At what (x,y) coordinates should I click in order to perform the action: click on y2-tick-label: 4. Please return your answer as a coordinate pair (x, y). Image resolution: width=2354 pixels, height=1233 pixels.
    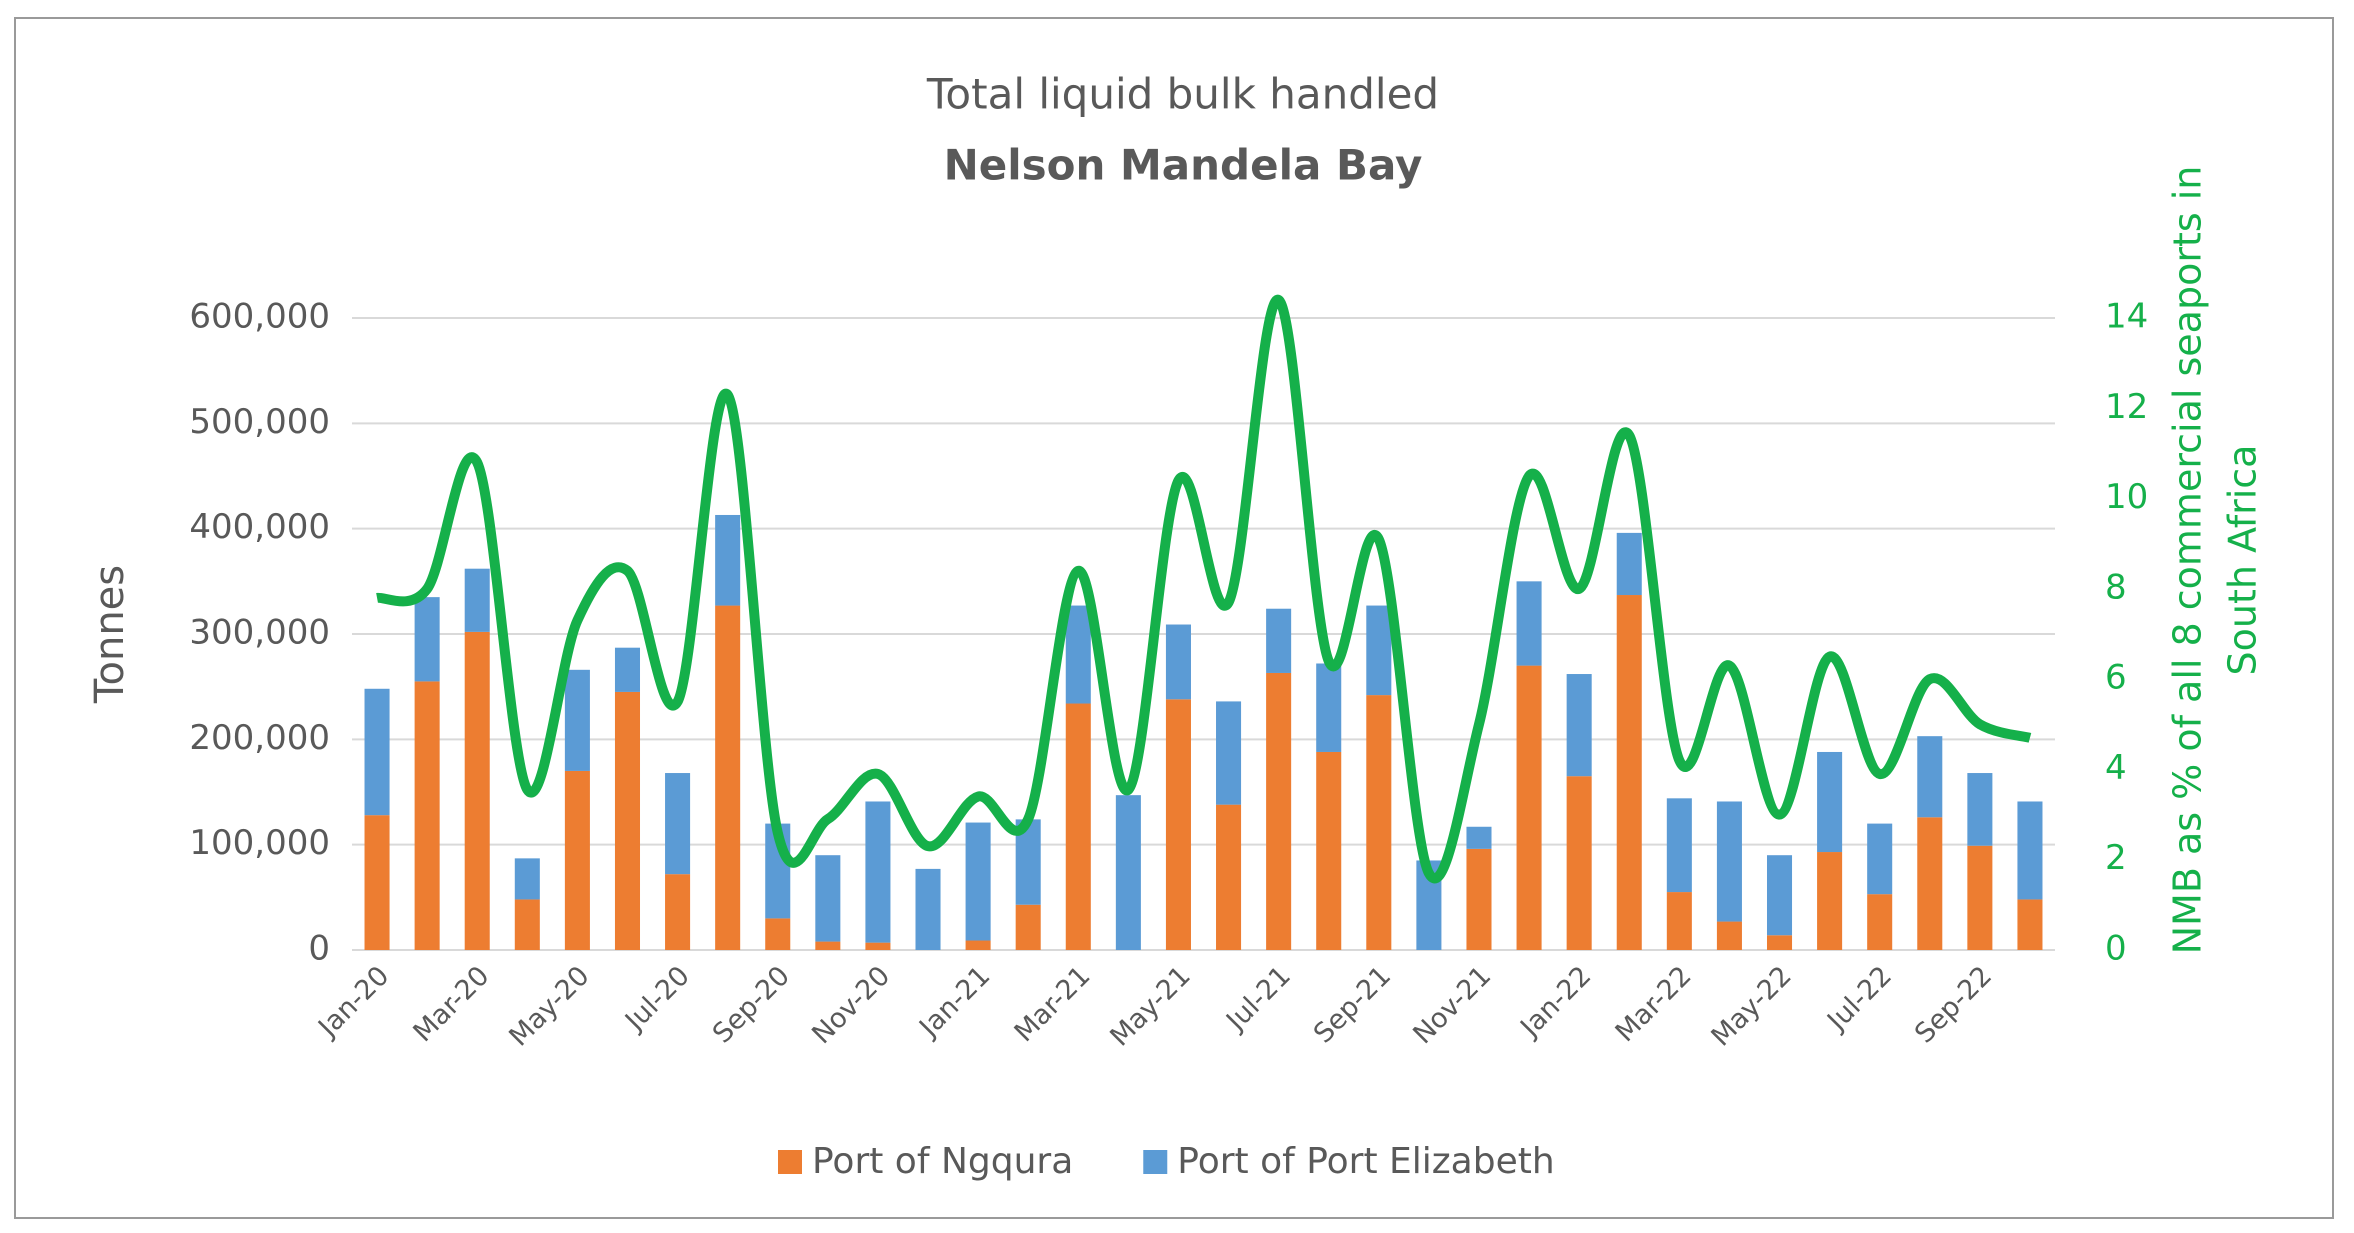
    Looking at the image, I should click on (2116, 768).